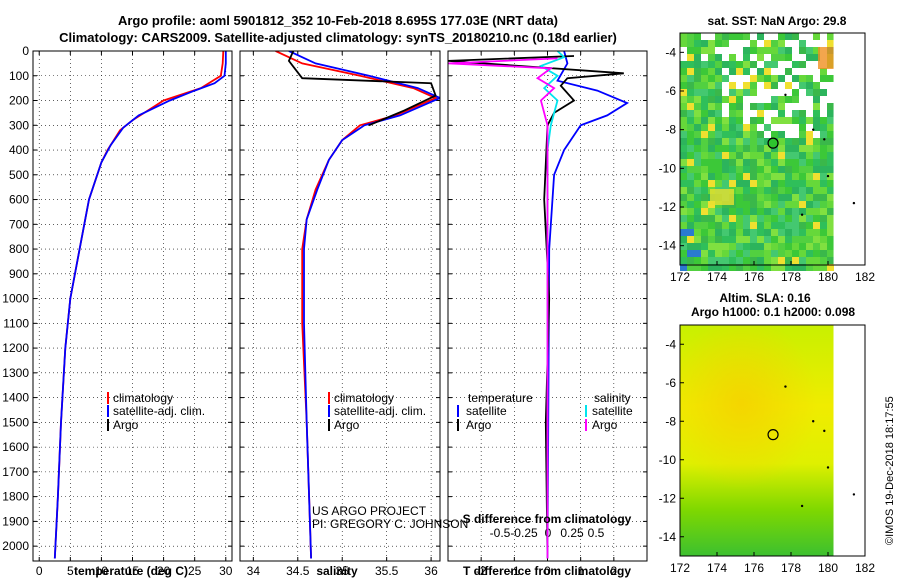 This screenshot has width=900, height=580. Describe the element at coordinates (524, 533) in the screenshot. I see `s-tick-label: -0.25` at that location.